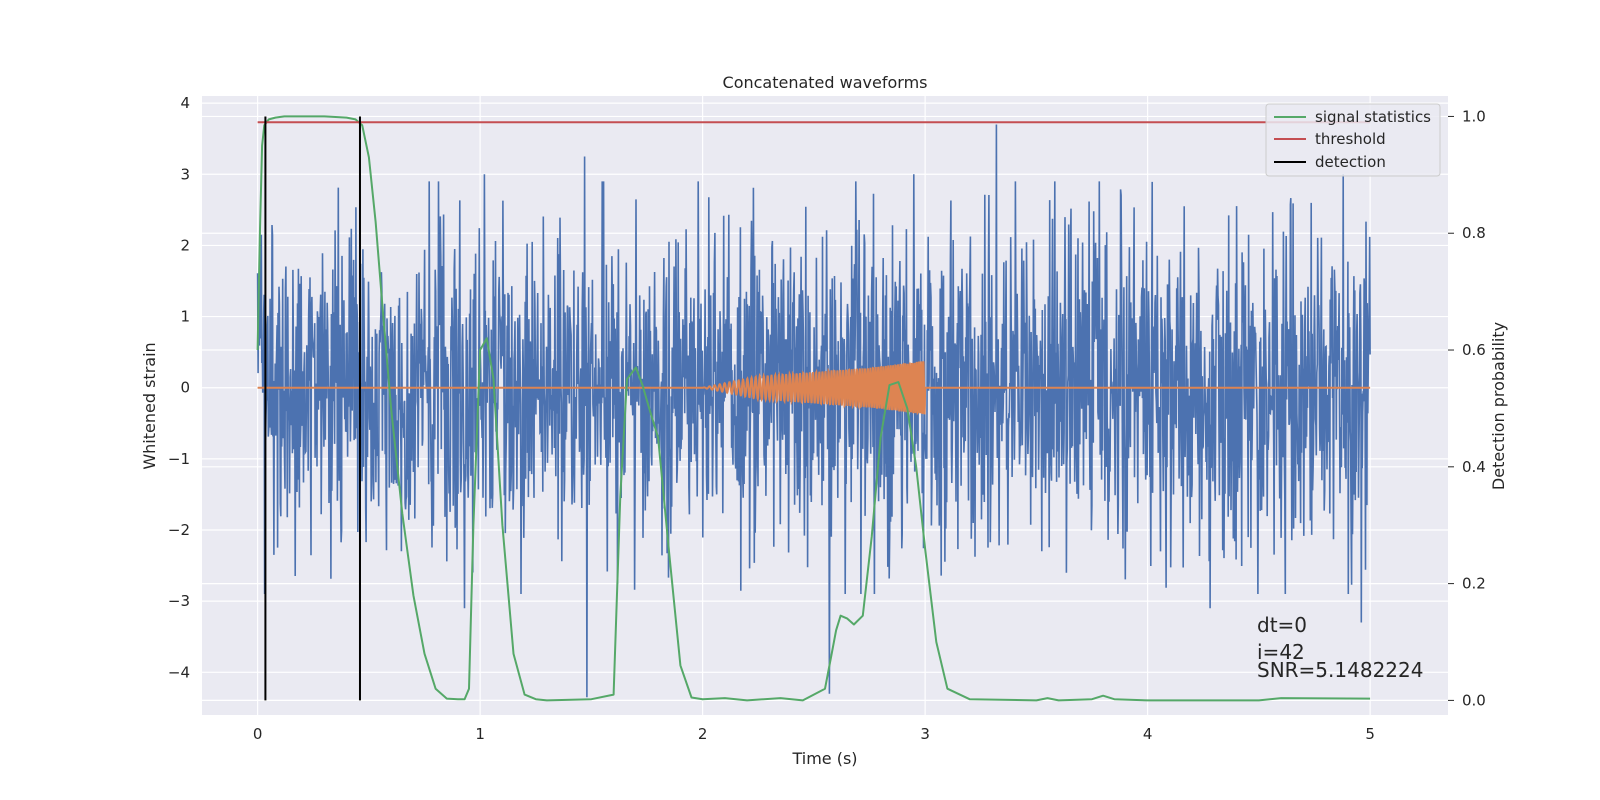  I want to click on x-tick-label: 4, so click(1148, 734).